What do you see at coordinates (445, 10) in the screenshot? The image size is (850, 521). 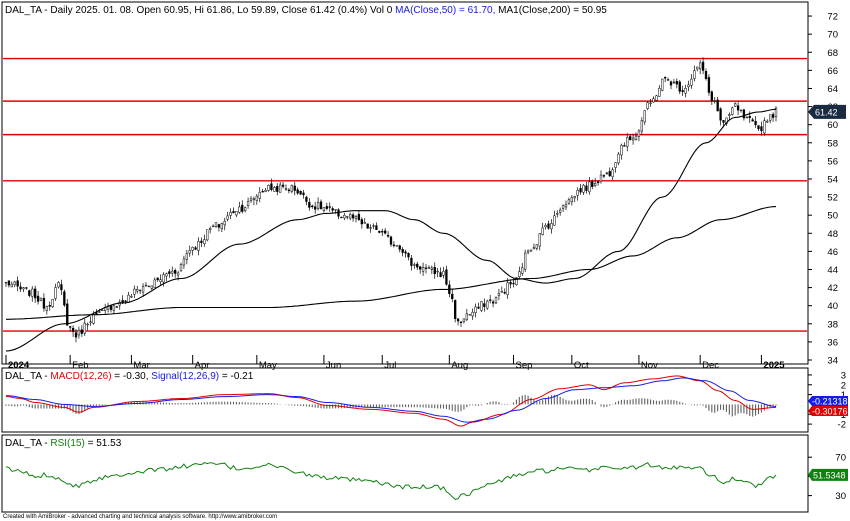 I see `price-header-ma50: MA(Close,50) = 61.70,` at bounding box center [445, 10].